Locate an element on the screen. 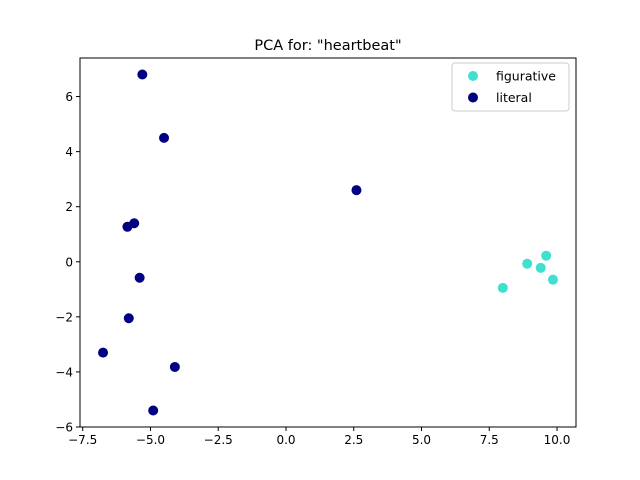 This screenshot has width=640, height=480. legend-box is located at coordinates (510, 87).